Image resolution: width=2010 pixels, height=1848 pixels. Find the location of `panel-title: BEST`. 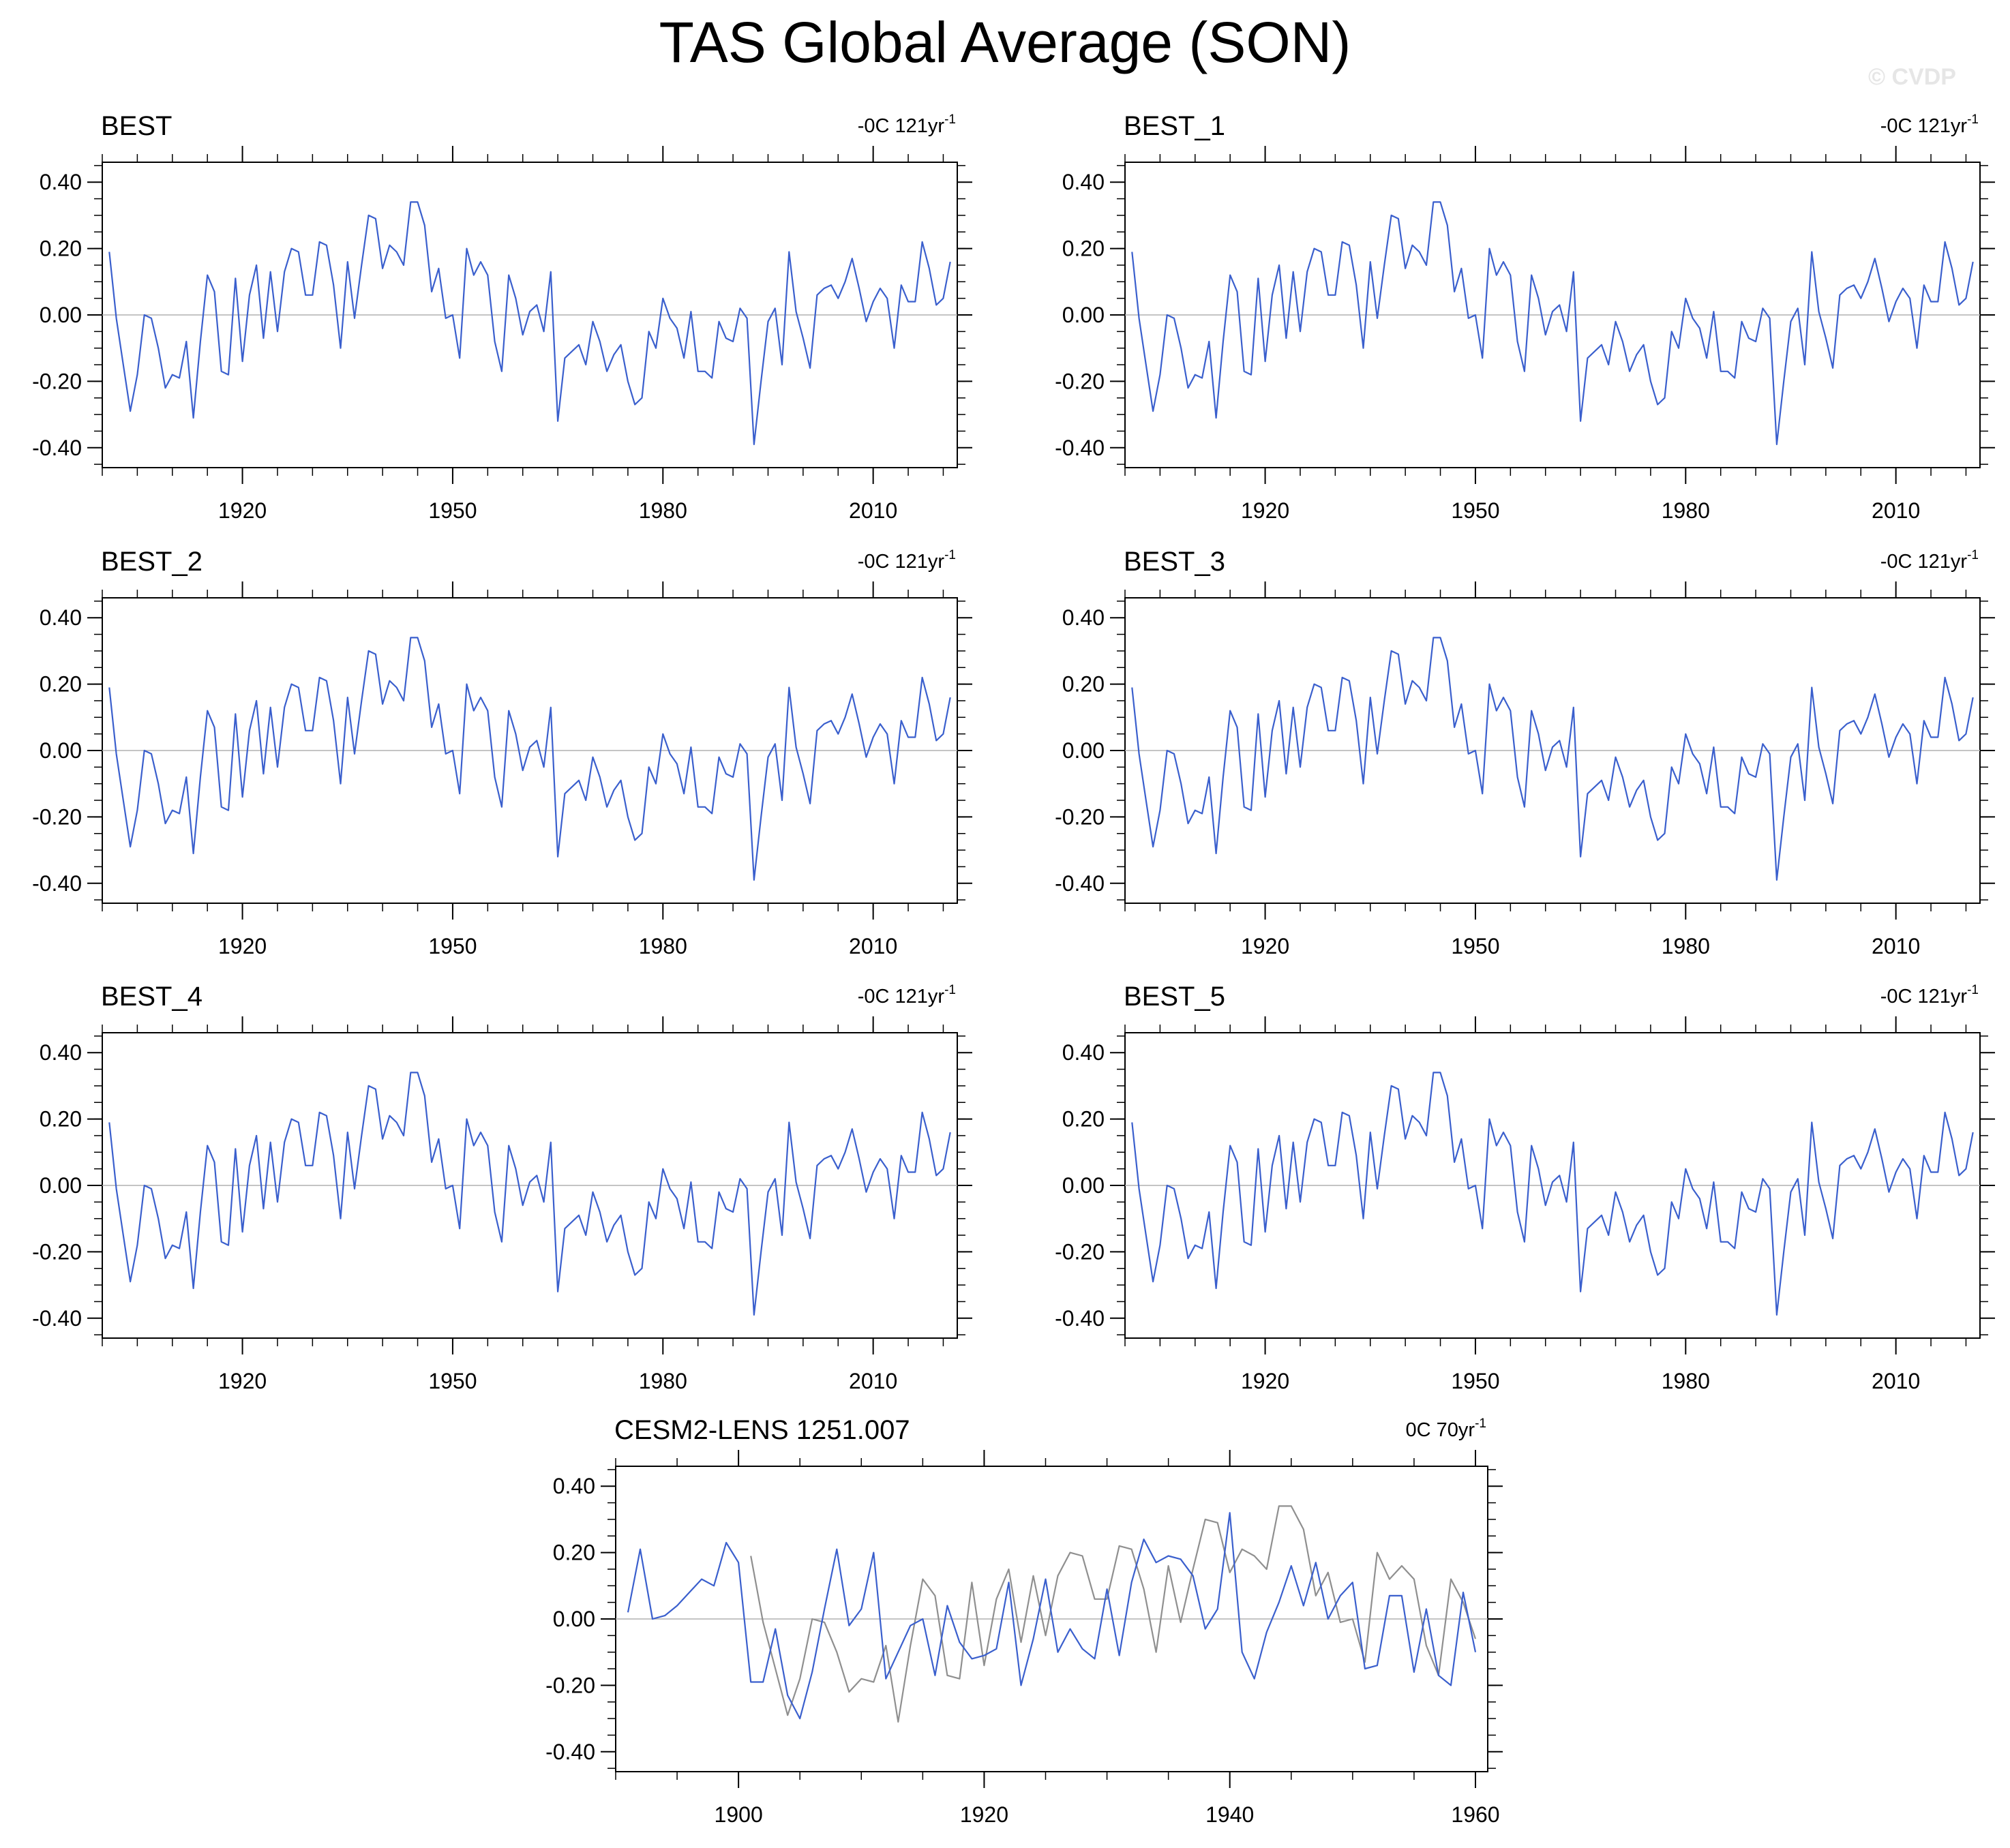

panel-title: BEST is located at coordinates (136, 126).